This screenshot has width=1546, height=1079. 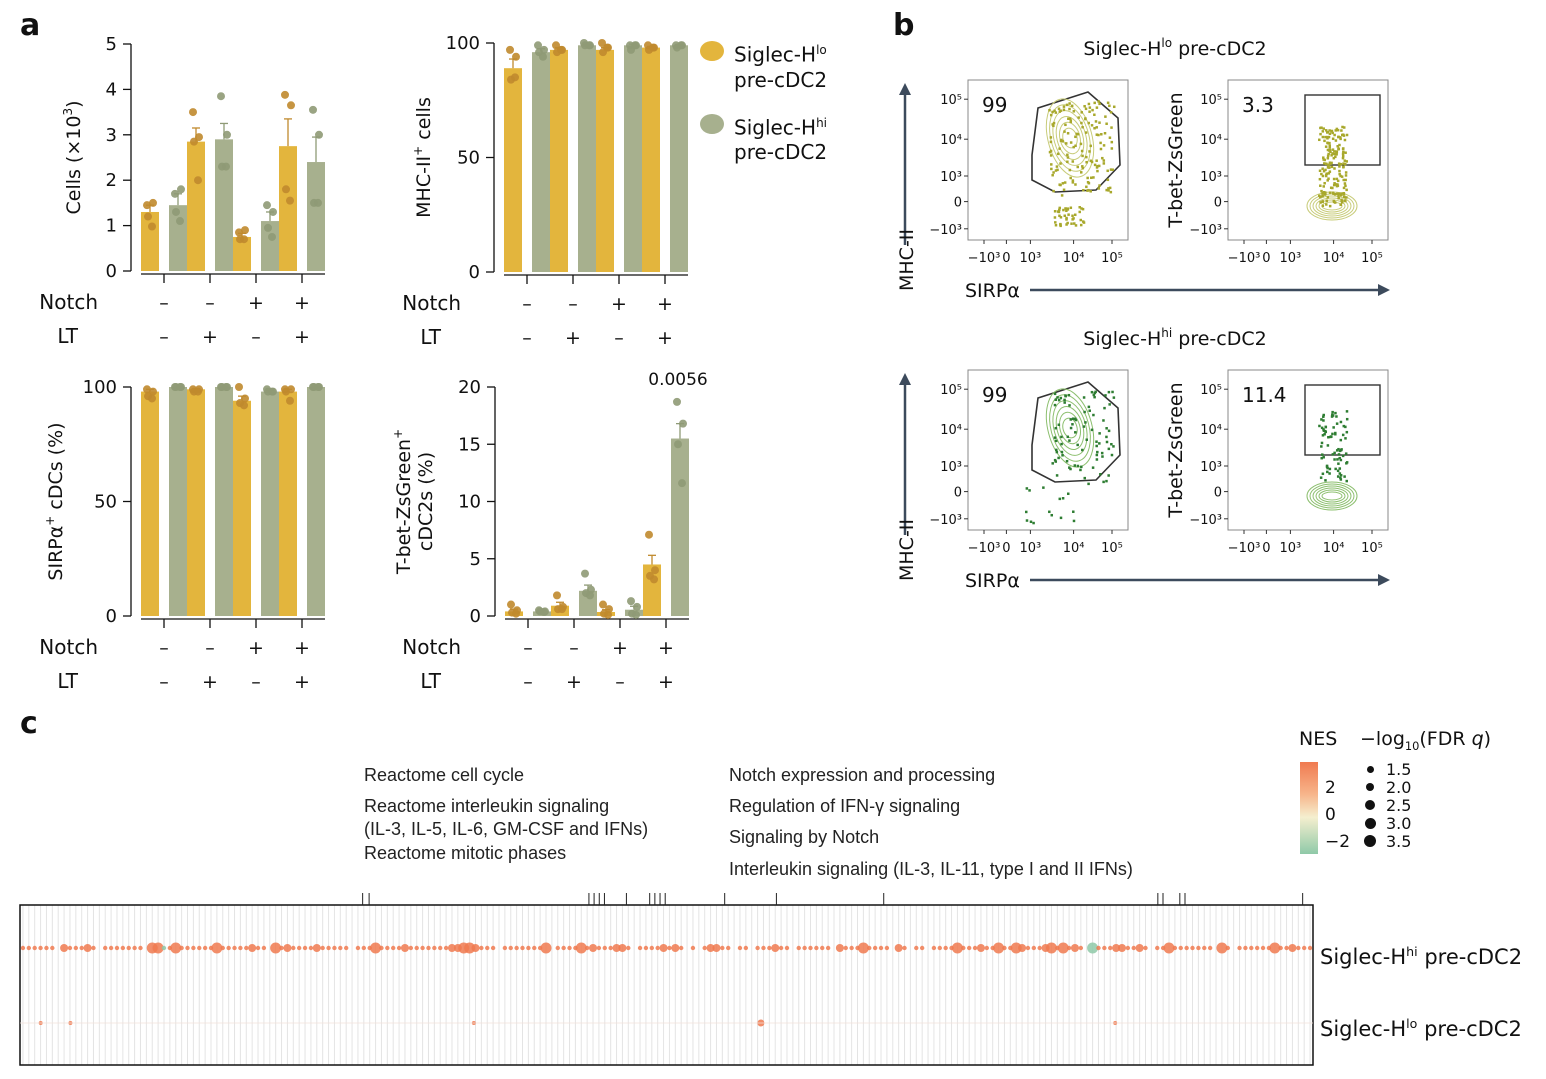 What do you see at coordinates (958, 203) in the screenshot?
I see `flow-y-tick-label: 0` at bounding box center [958, 203].